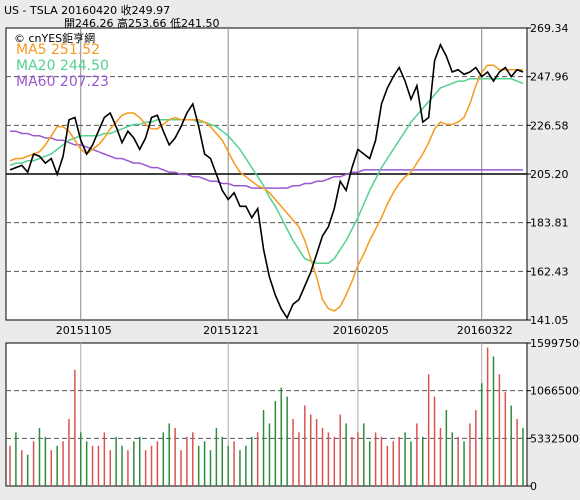 The image size is (580, 500). What do you see at coordinates (549, 320) in the screenshot?
I see `price-tick-label: 141.05` at bounding box center [549, 320].